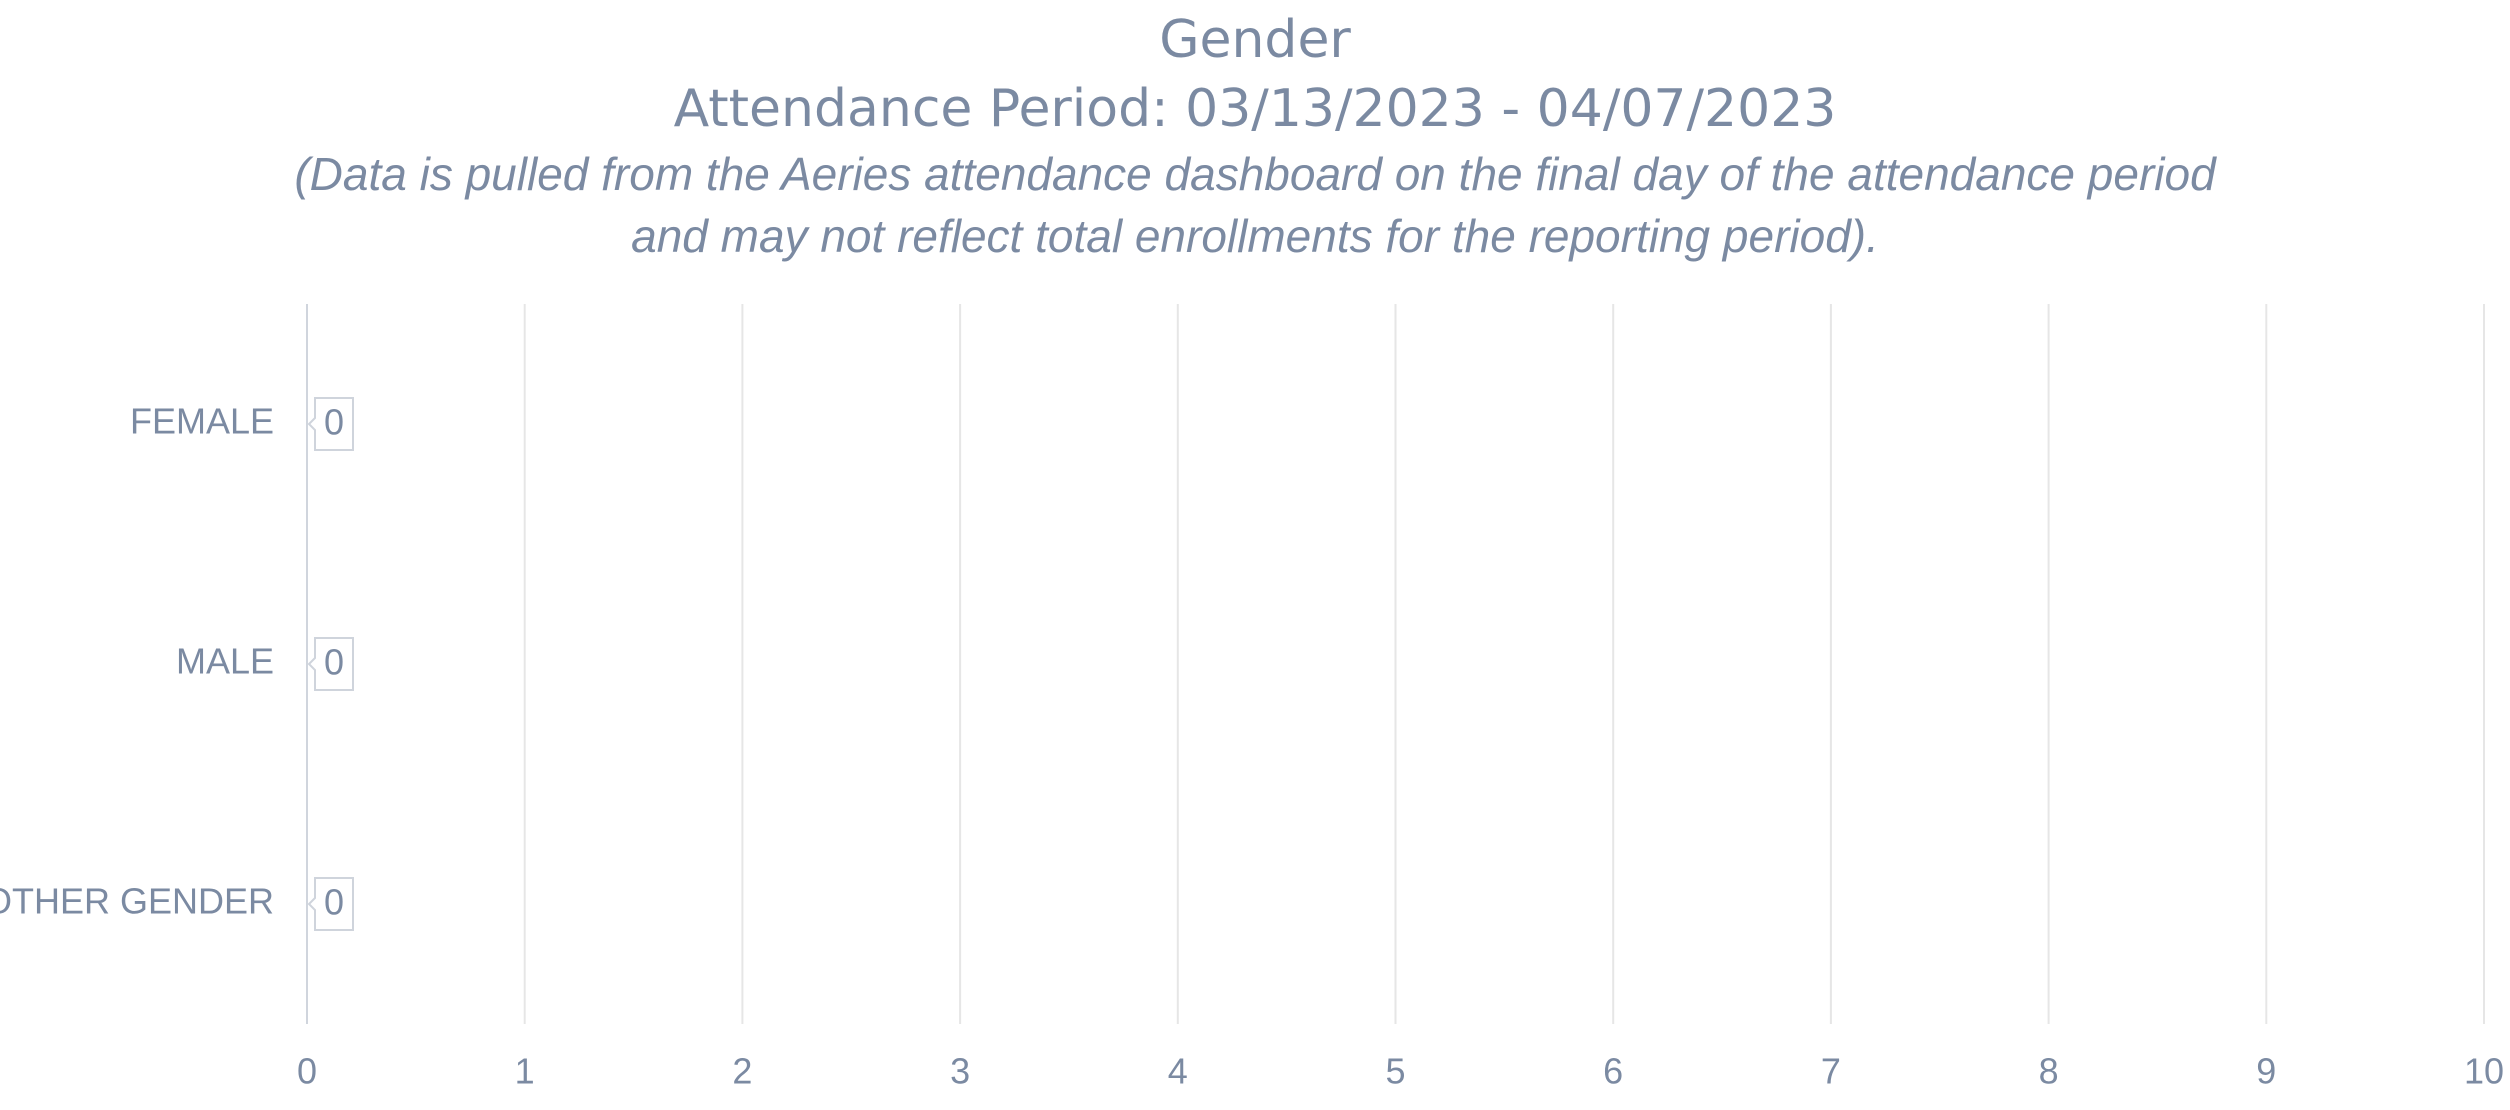 This screenshot has height=1110, width=2510. I want to click on x-tick-label: 9, so click(2266, 1071).